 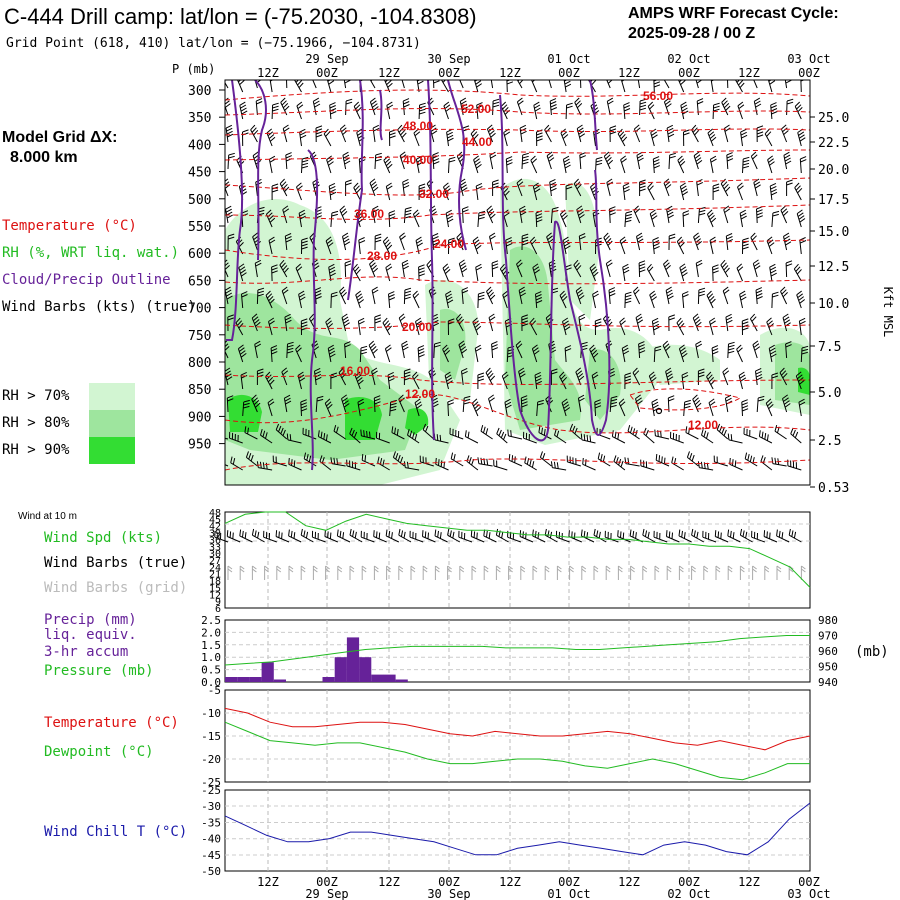 What do you see at coordinates (112, 397) in the screenshot?
I see `legend-rh70-swatch` at bounding box center [112, 397].